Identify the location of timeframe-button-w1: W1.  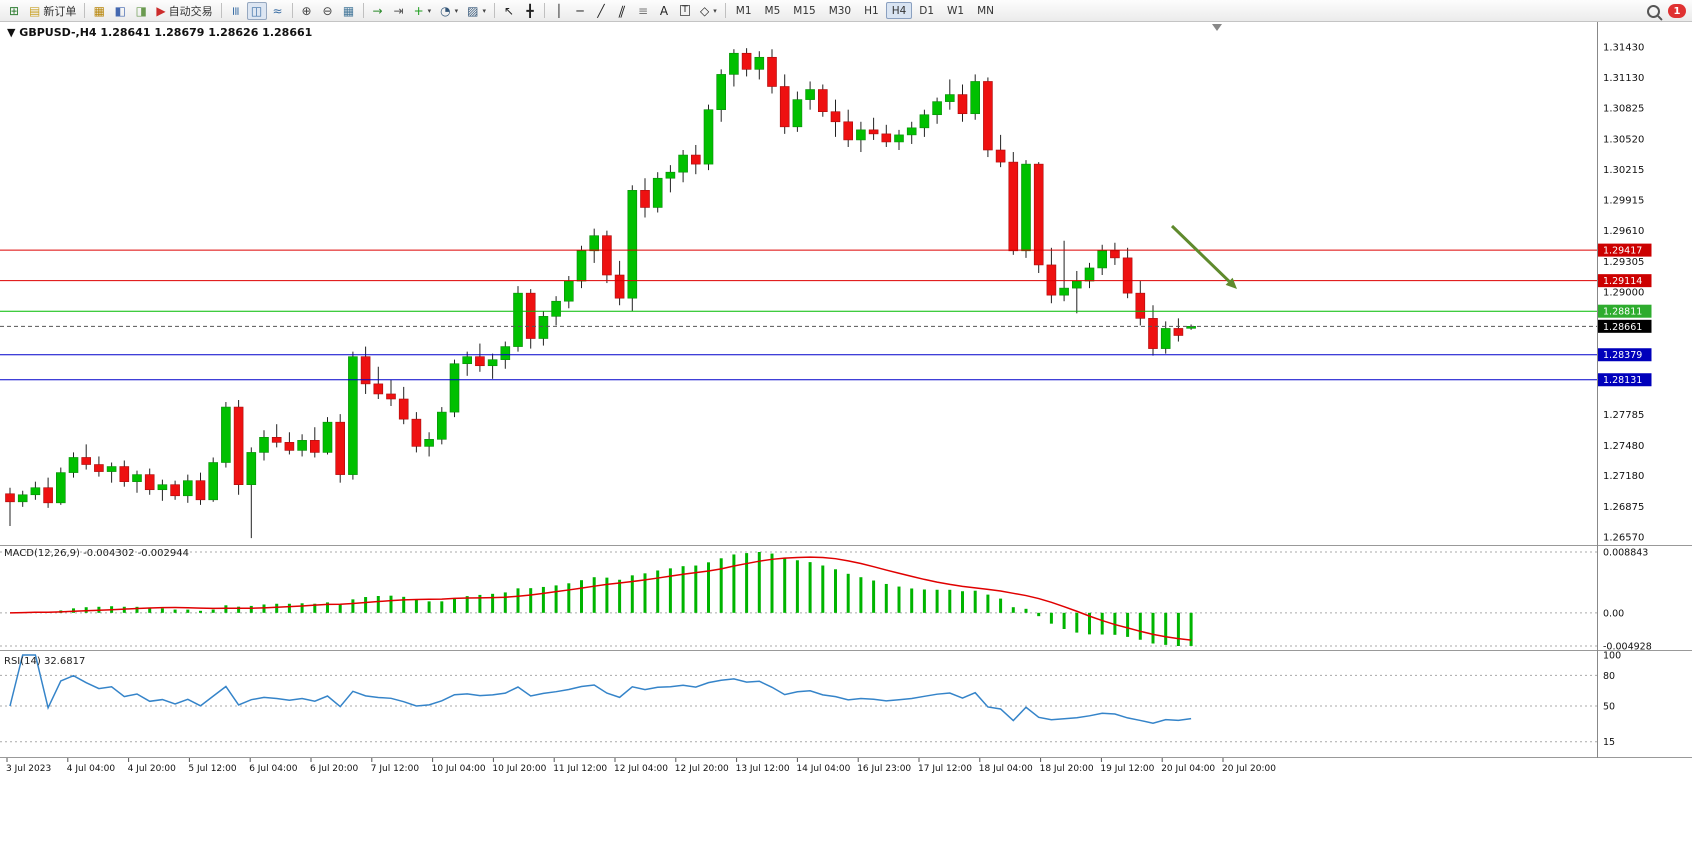
(956, 10).